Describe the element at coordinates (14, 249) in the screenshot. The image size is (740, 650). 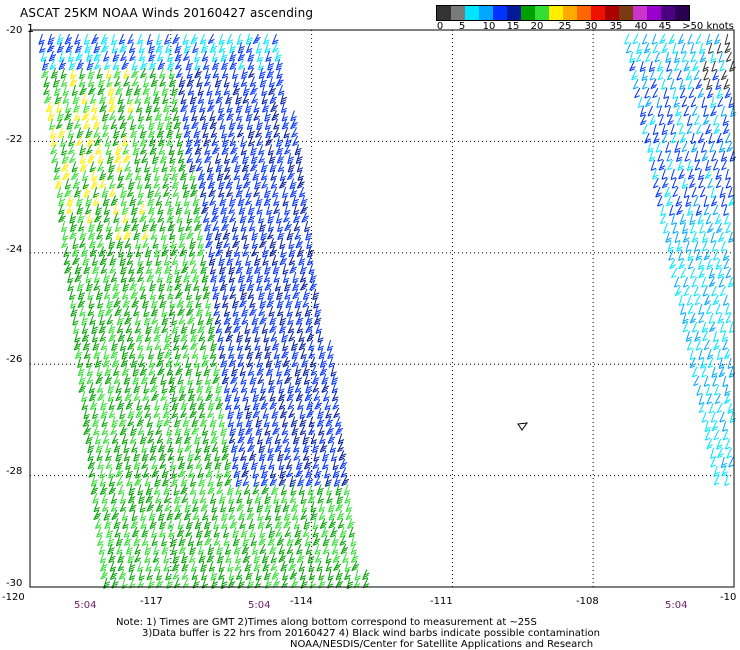
I see `lat-label-24: -24` at that location.